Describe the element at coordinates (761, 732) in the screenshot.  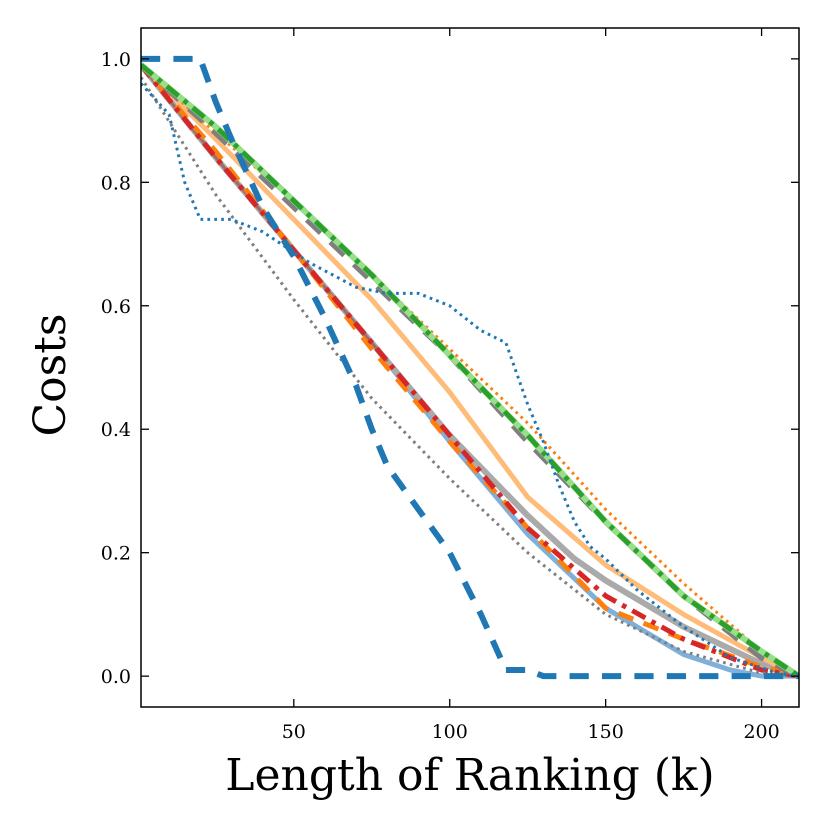
I see `x-tick-label: 200` at that location.